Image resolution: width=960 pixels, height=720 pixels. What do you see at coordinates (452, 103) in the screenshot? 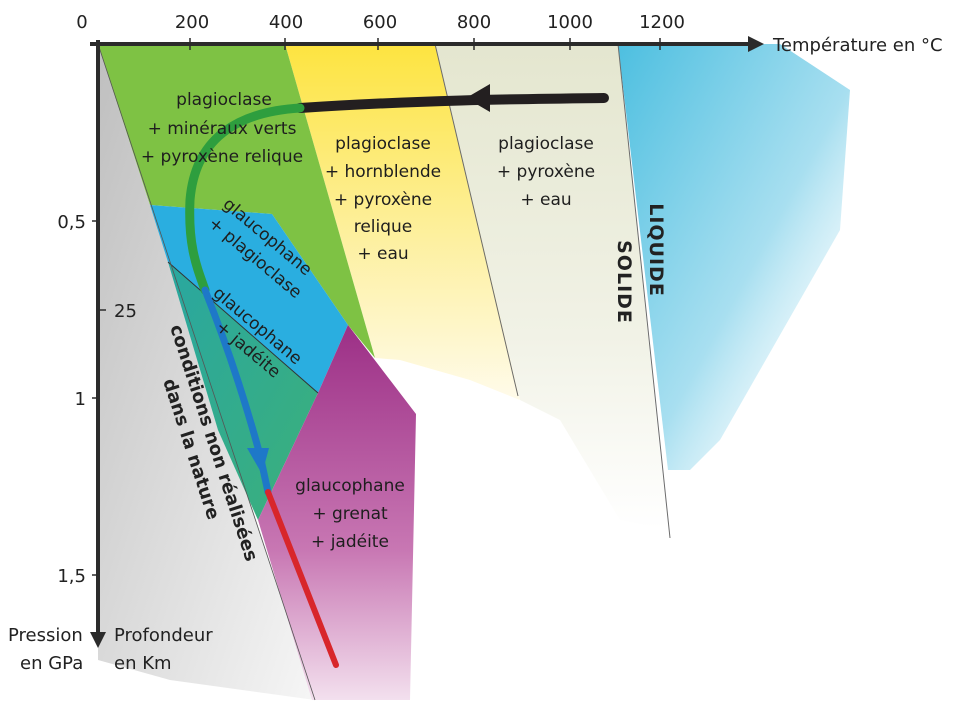
I see `path-cooling-black` at bounding box center [452, 103].